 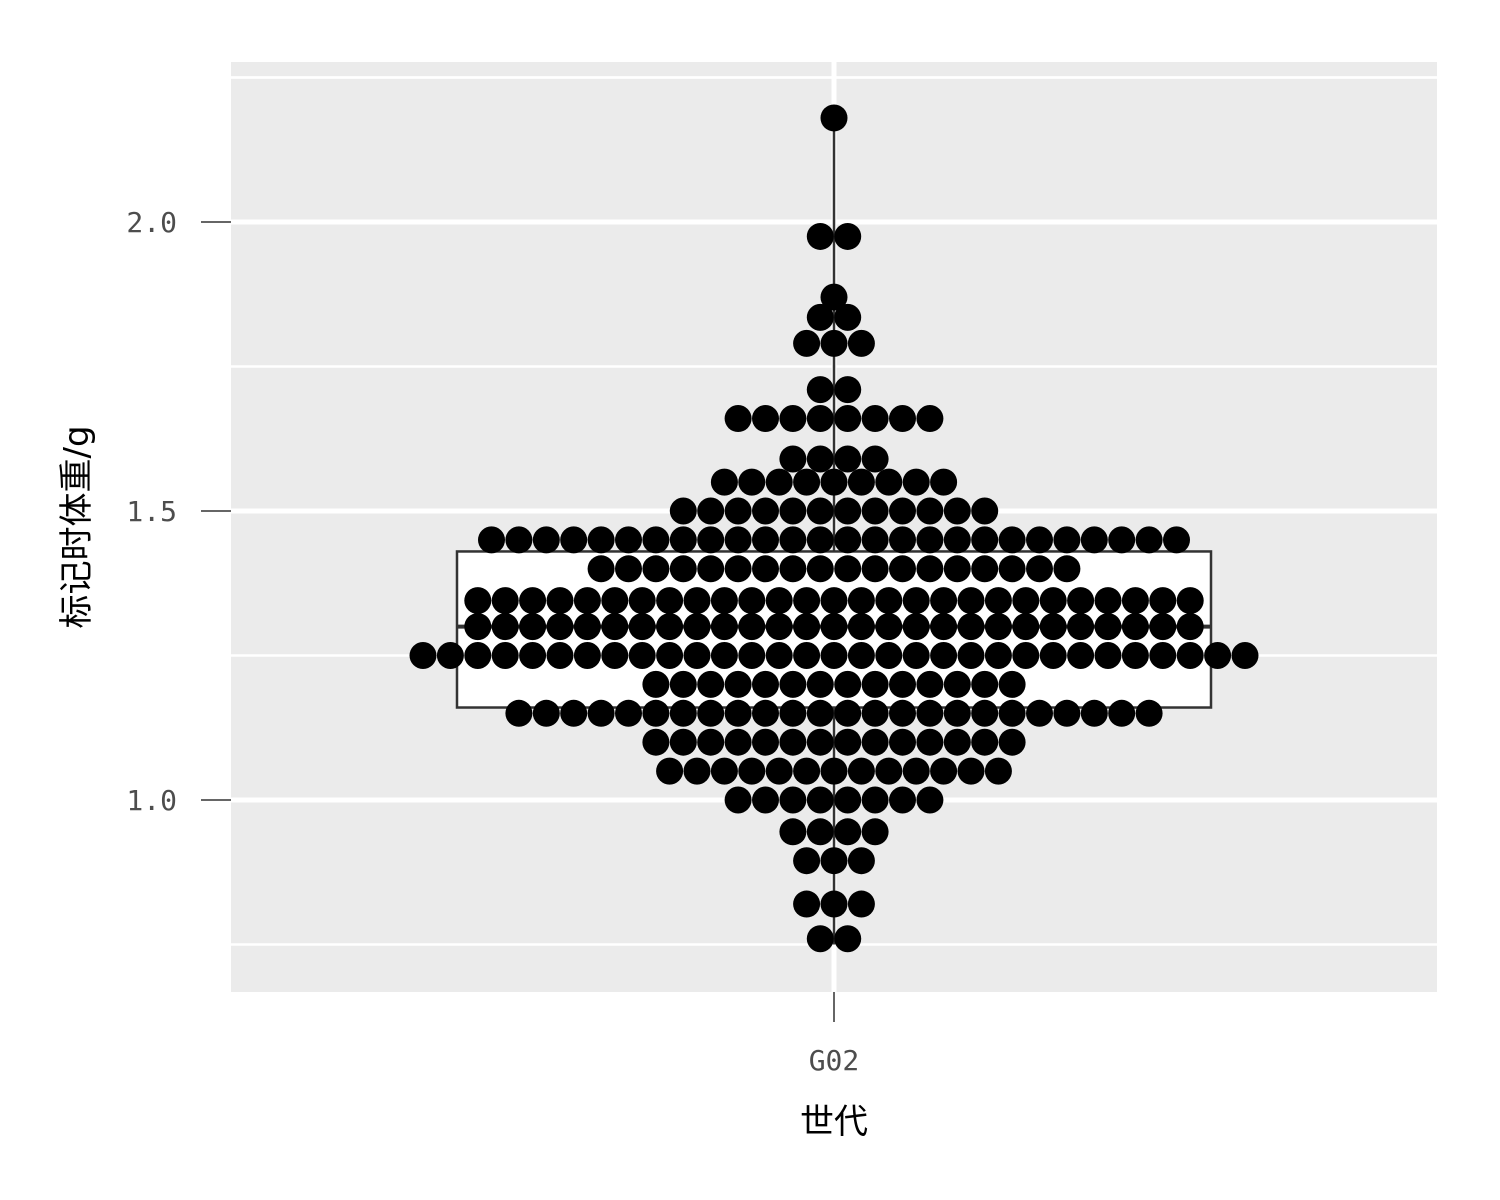 I want to click on y-tick-label: 1.5, so click(x=151, y=511).